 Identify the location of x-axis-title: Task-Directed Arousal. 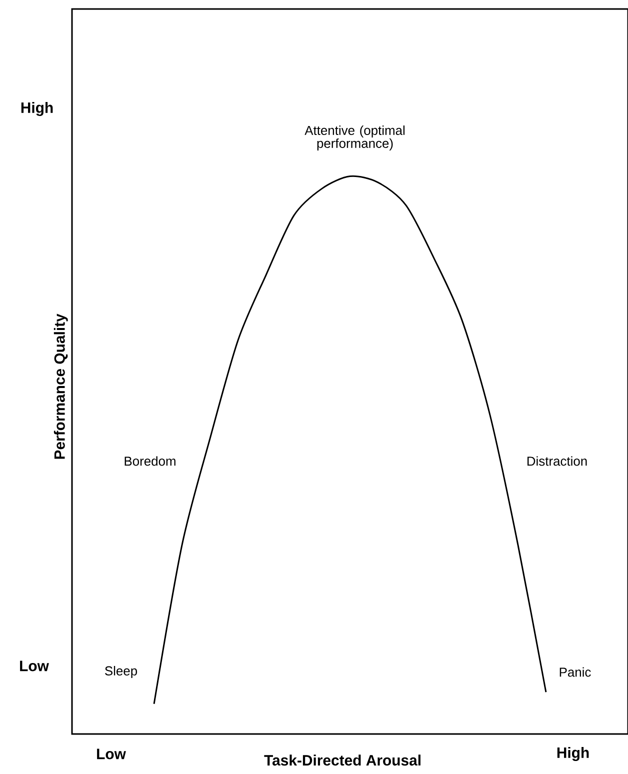
(342, 760).